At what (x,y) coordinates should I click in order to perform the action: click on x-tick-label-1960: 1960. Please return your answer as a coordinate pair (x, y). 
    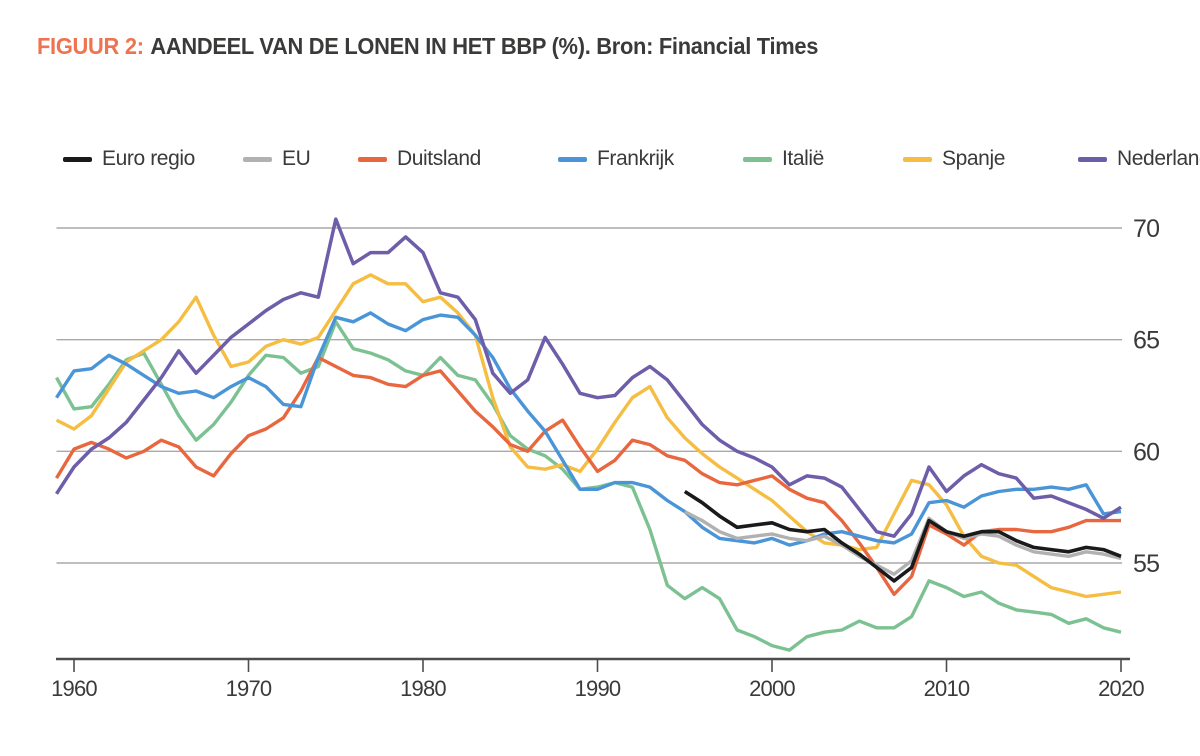
    Looking at the image, I should click on (74, 688).